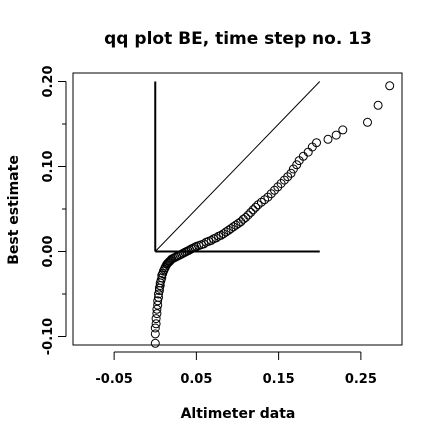 The height and width of the screenshot is (440, 440). What do you see at coordinates (361, 379) in the screenshot?
I see `x-tick-label: 0.25` at bounding box center [361, 379].